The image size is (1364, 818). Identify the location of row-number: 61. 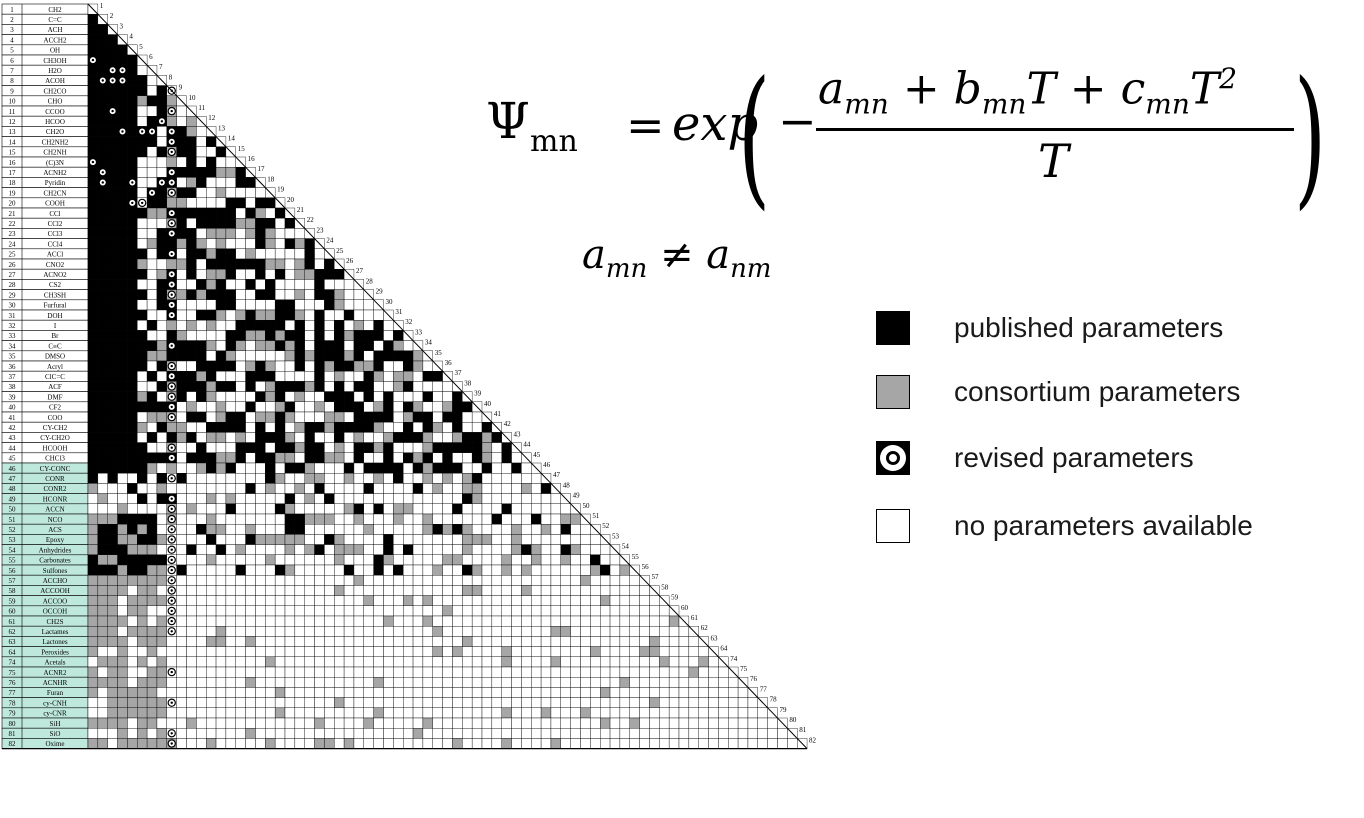
(13, 622).